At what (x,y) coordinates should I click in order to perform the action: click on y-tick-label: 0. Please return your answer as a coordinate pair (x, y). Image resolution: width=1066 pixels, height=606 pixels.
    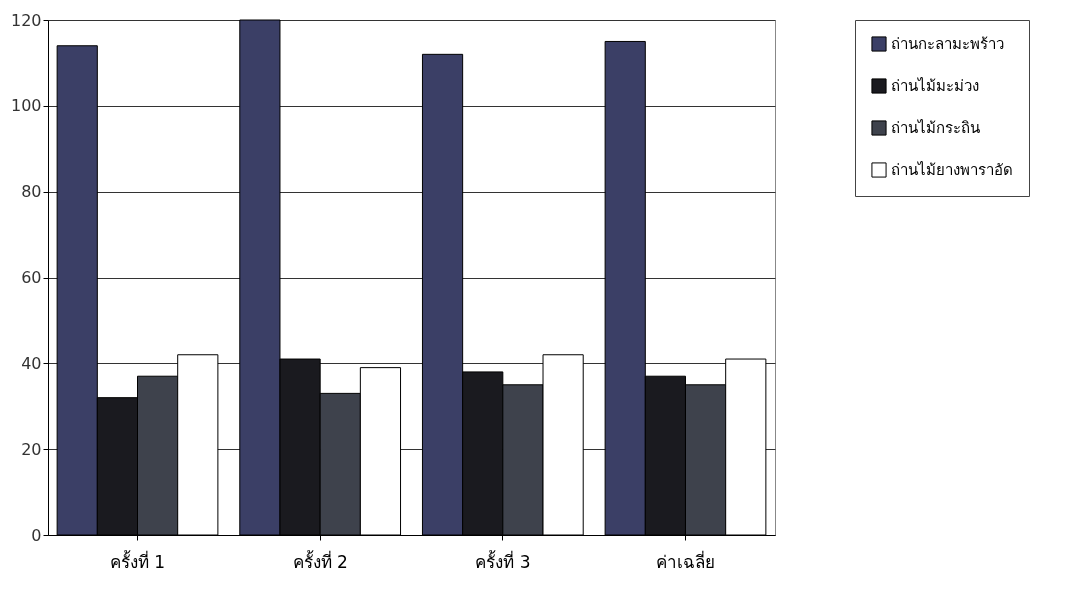
    Looking at the image, I should click on (36, 535).